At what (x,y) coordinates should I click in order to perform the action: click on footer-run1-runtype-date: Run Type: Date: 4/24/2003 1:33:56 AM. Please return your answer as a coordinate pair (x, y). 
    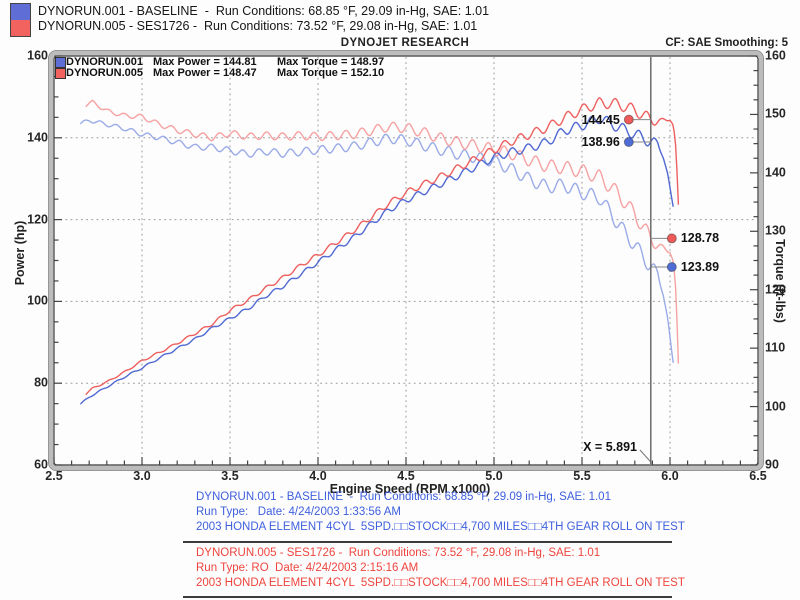
    Looking at the image, I should click on (299, 512).